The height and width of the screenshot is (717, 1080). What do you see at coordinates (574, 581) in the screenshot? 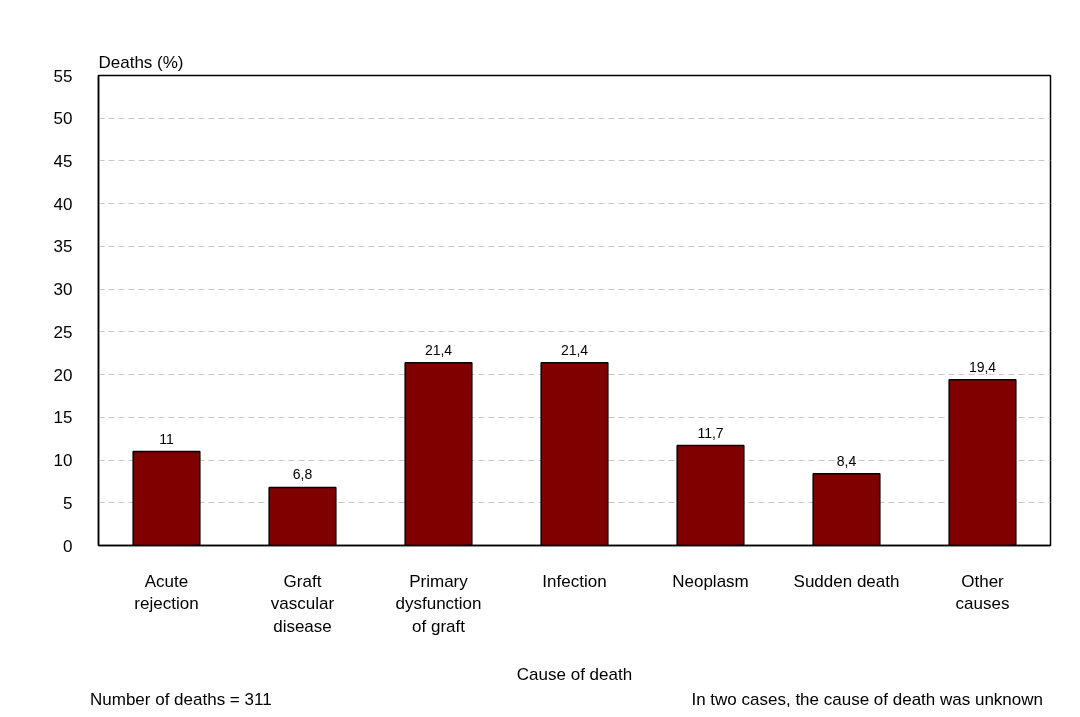
I see `x-tick-label: Infection` at bounding box center [574, 581].